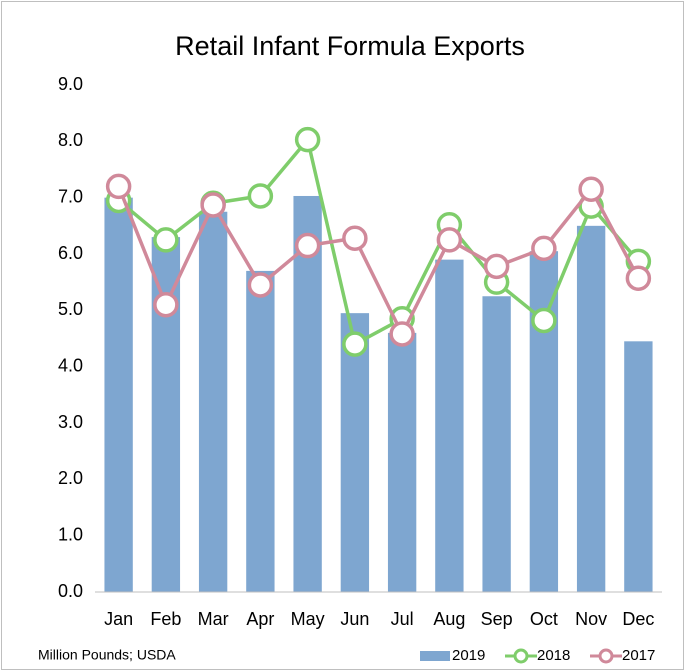  Describe the element at coordinates (70, 478) in the screenshot. I see `y-tick-label: 2.0` at that location.